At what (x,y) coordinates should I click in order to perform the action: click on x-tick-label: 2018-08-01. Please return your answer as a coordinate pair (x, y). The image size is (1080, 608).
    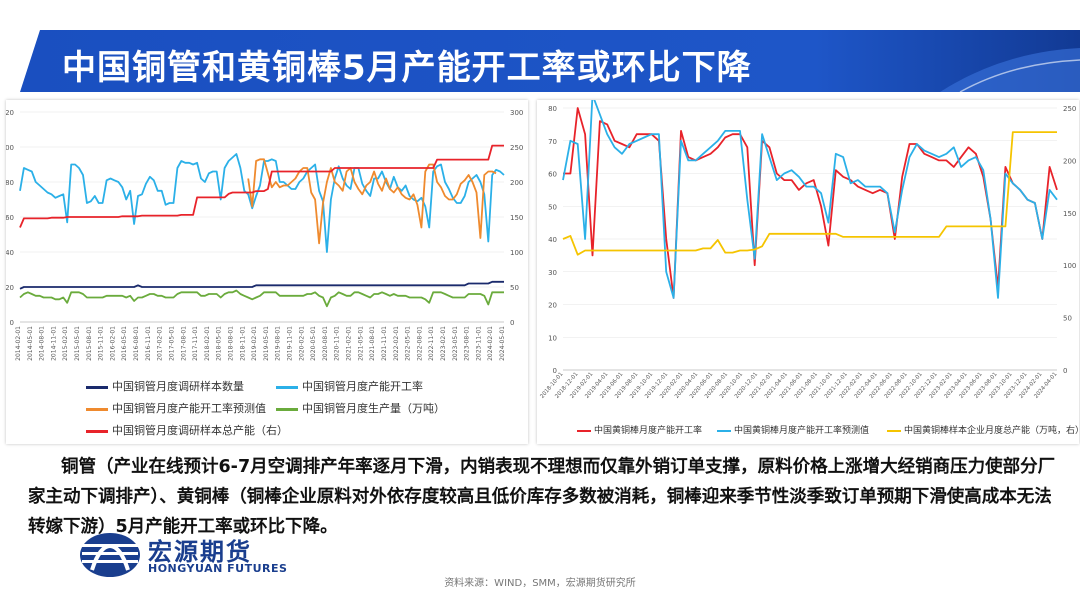
    Looking at the image, I should click on (230, 343).